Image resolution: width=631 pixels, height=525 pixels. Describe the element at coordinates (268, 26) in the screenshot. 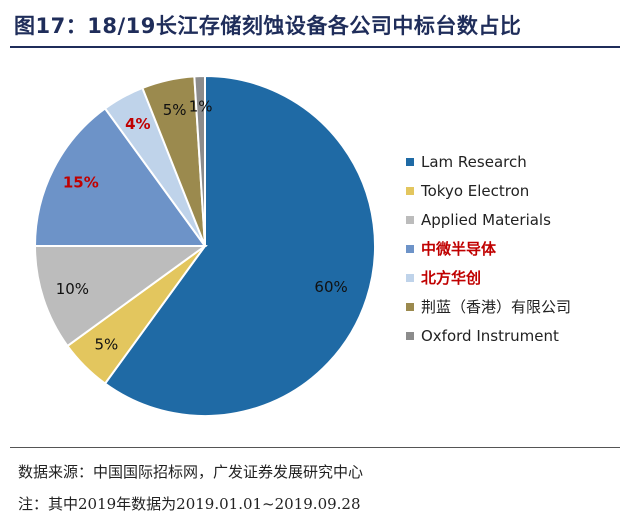

I see `figure-title: 图17：18/19长江存储刻蚀设备各公司中标台数占比` at that location.